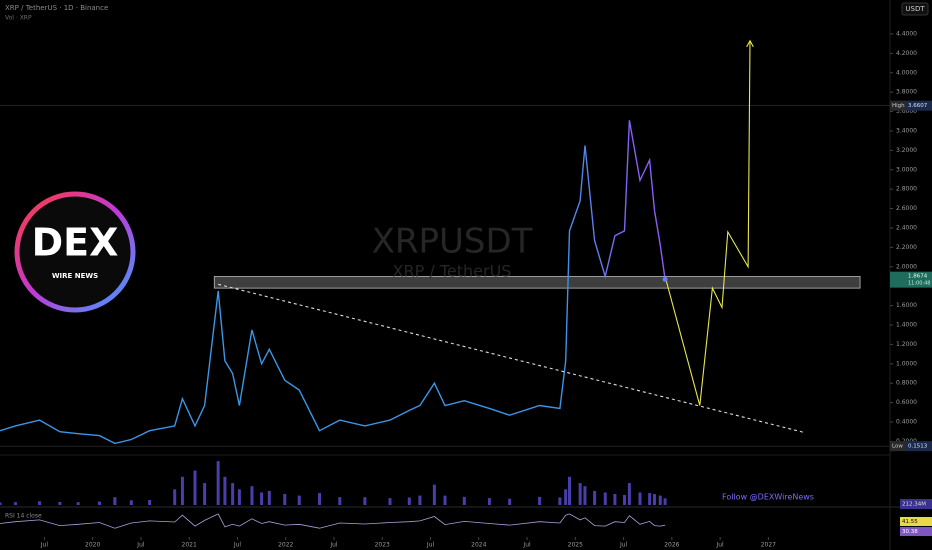 This screenshot has width=932, height=550. What do you see at coordinates (906, 325) in the screenshot?
I see `y-tick-label: 1.4000` at bounding box center [906, 325].